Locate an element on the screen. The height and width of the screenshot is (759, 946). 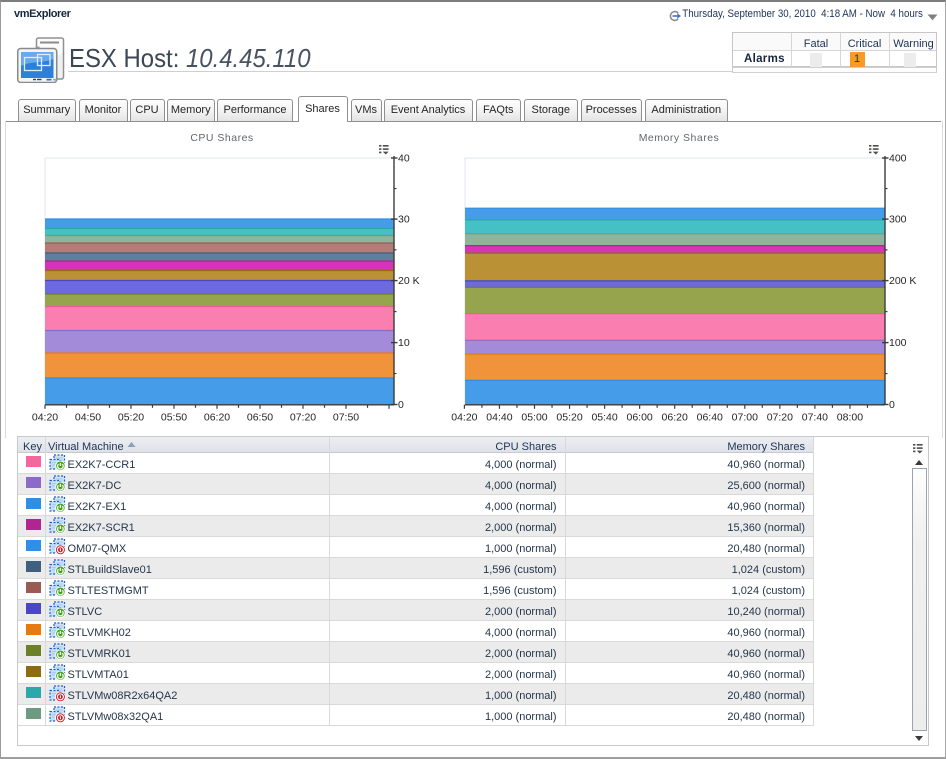
svg-text: 07:40 is located at coordinates (815, 417).